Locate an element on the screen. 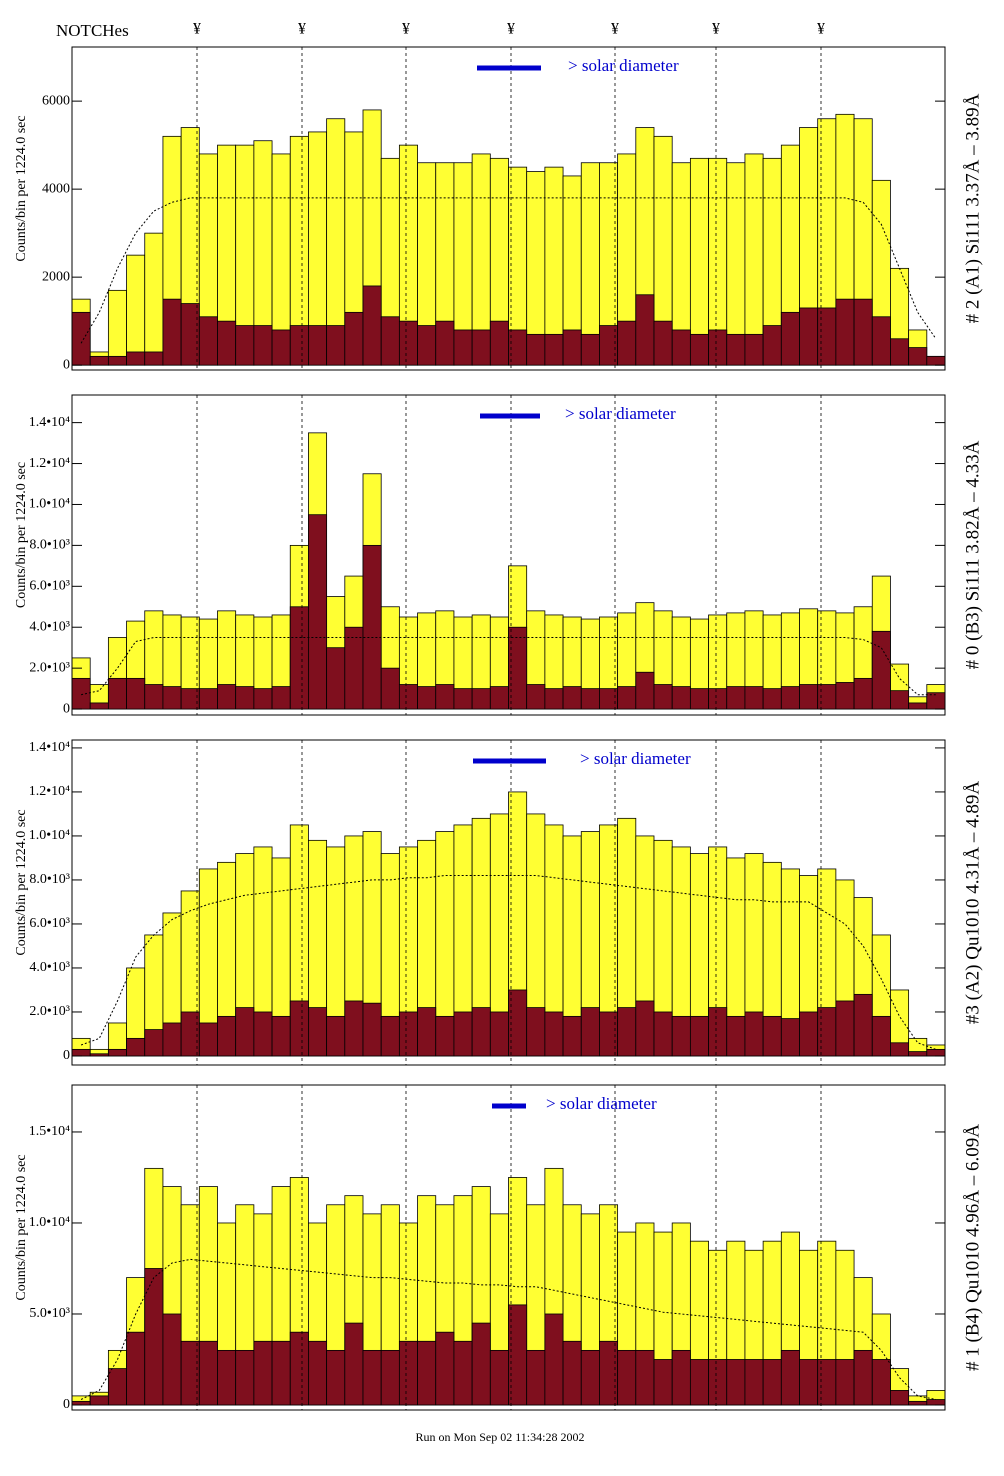 The height and width of the screenshot is (1476, 1004). y-tick-label: 5.0•10³ is located at coordinates (49, 1313).